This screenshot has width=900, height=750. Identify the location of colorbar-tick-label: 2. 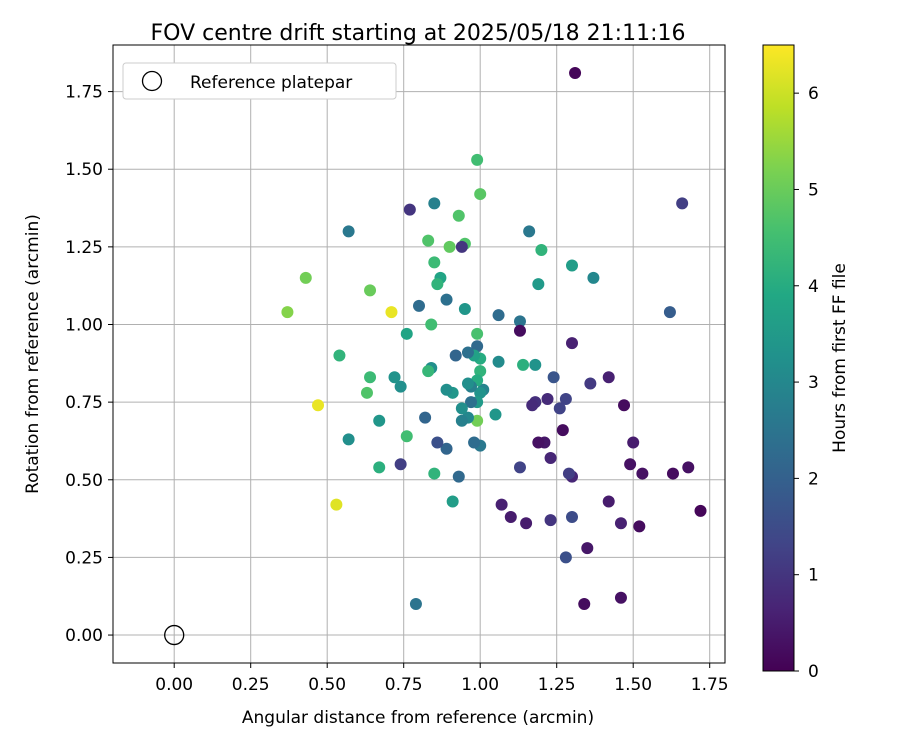
(813, 479).